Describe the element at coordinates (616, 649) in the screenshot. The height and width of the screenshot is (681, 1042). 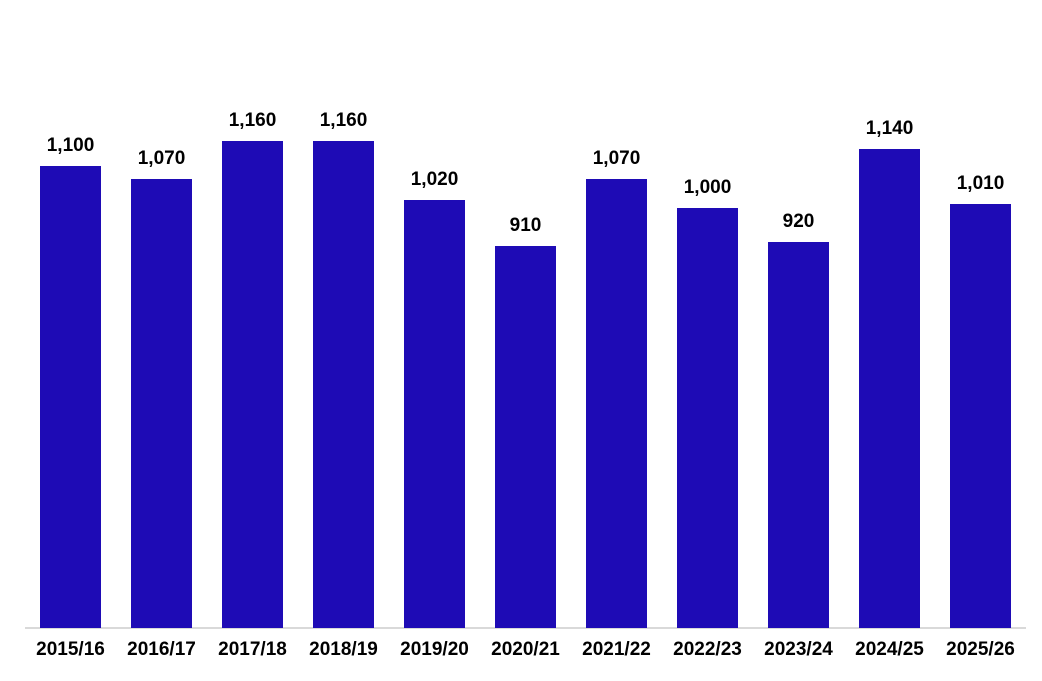
I see `x-axis-tick-label: 2021/22` at that location.